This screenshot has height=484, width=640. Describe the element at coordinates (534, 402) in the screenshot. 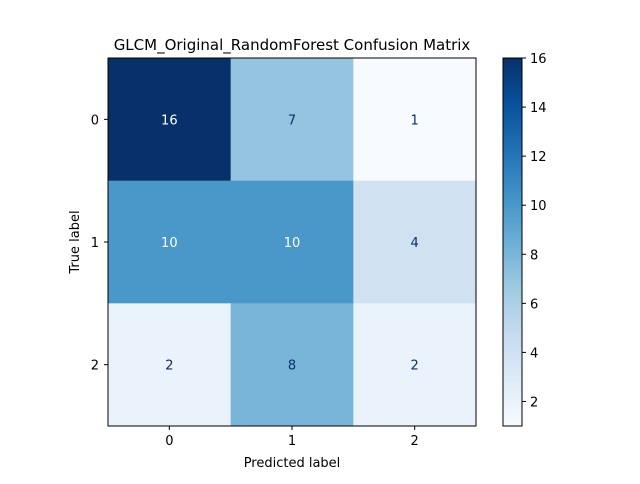

I see `colorbar-tick-label: 2` at that location.